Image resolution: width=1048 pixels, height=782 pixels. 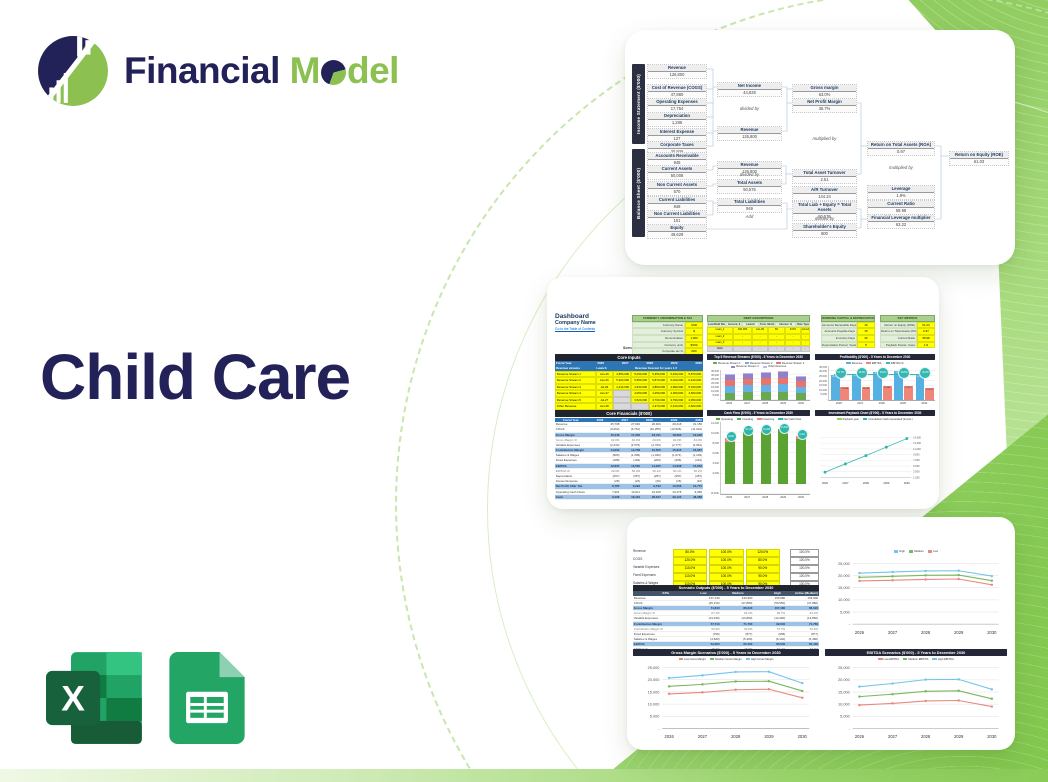 I want to click on value-cell: 5,490,000, so click(x=675, y=374).